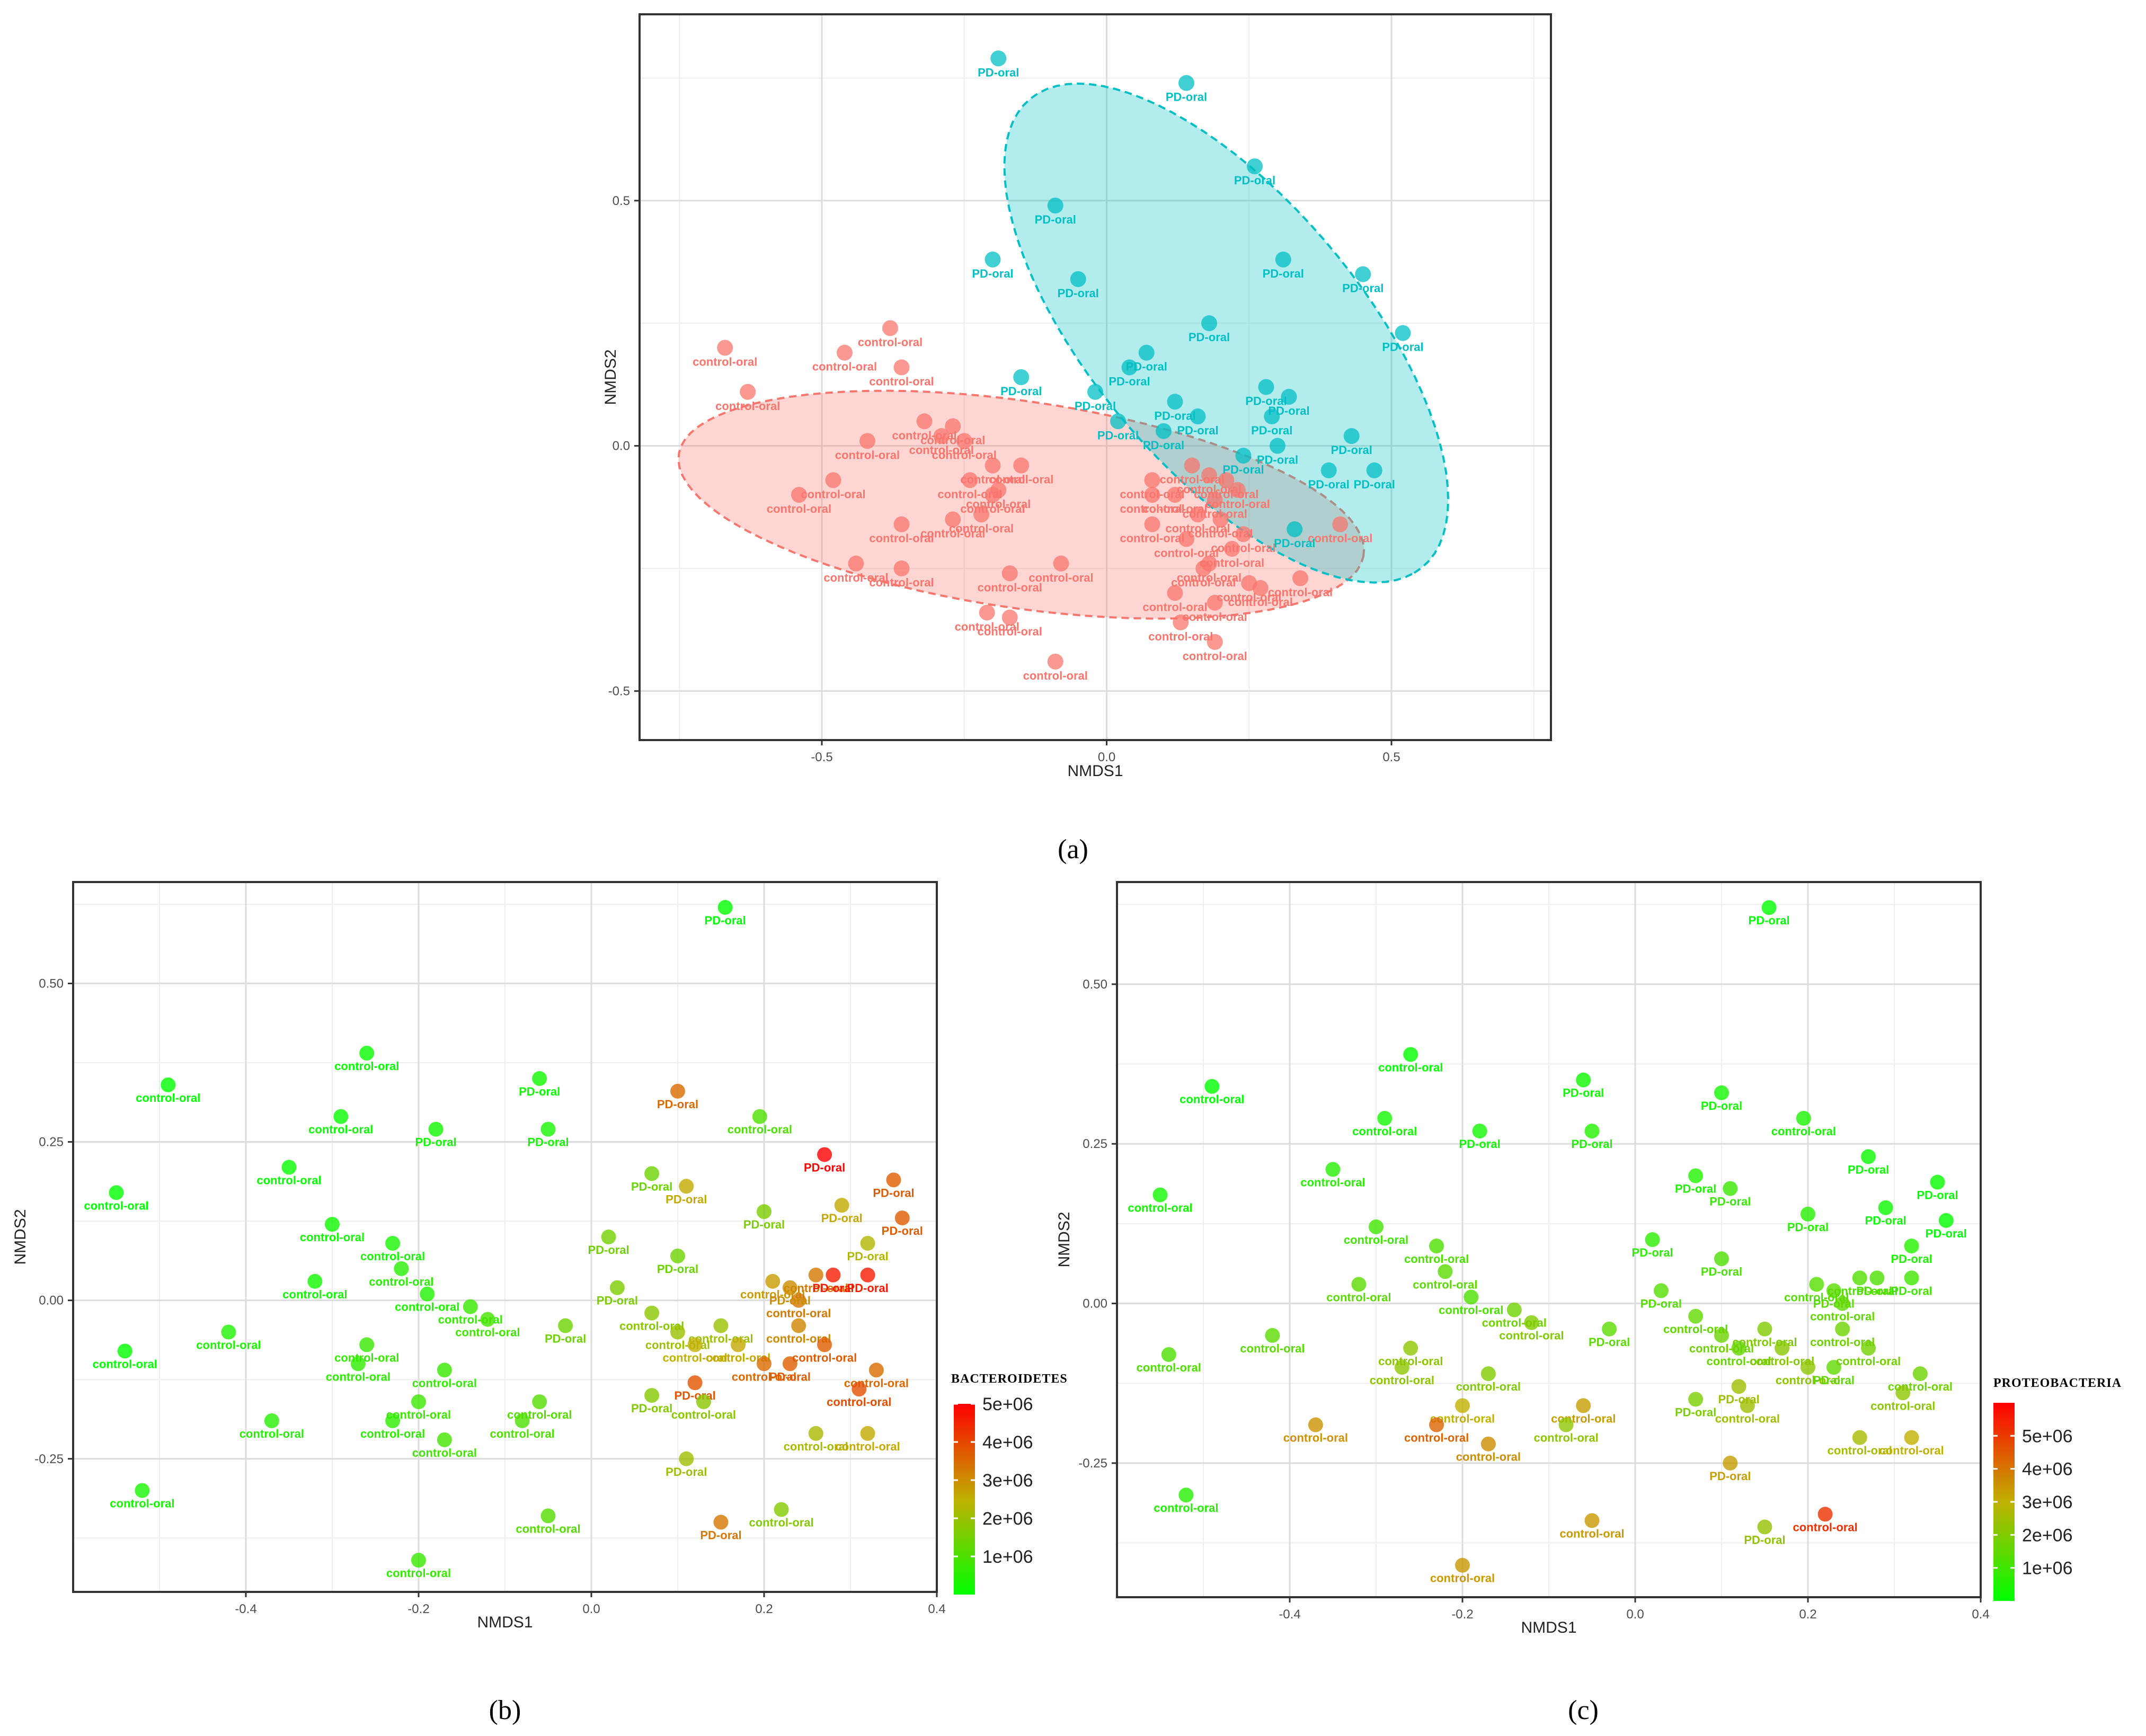 The height and width of the screenshot is (1736, 2146). What do you see at coordinates (1095, 1144) in the screenshot?
I see `c-y-tick-label: 0.25` at bounding box center [1095, 1144].